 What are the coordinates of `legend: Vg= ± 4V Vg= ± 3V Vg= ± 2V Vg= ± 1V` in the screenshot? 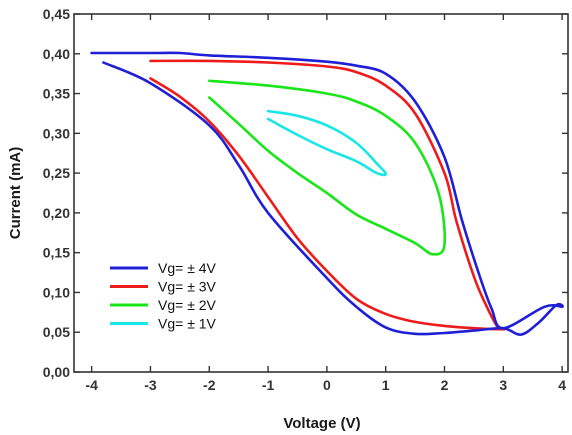 It's located at (163, 296).